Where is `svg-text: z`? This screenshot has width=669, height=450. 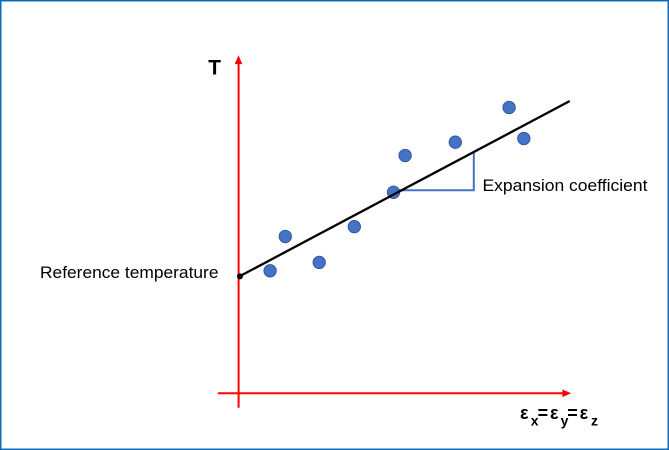 svg-text: z is located at coordinates (594, 421).